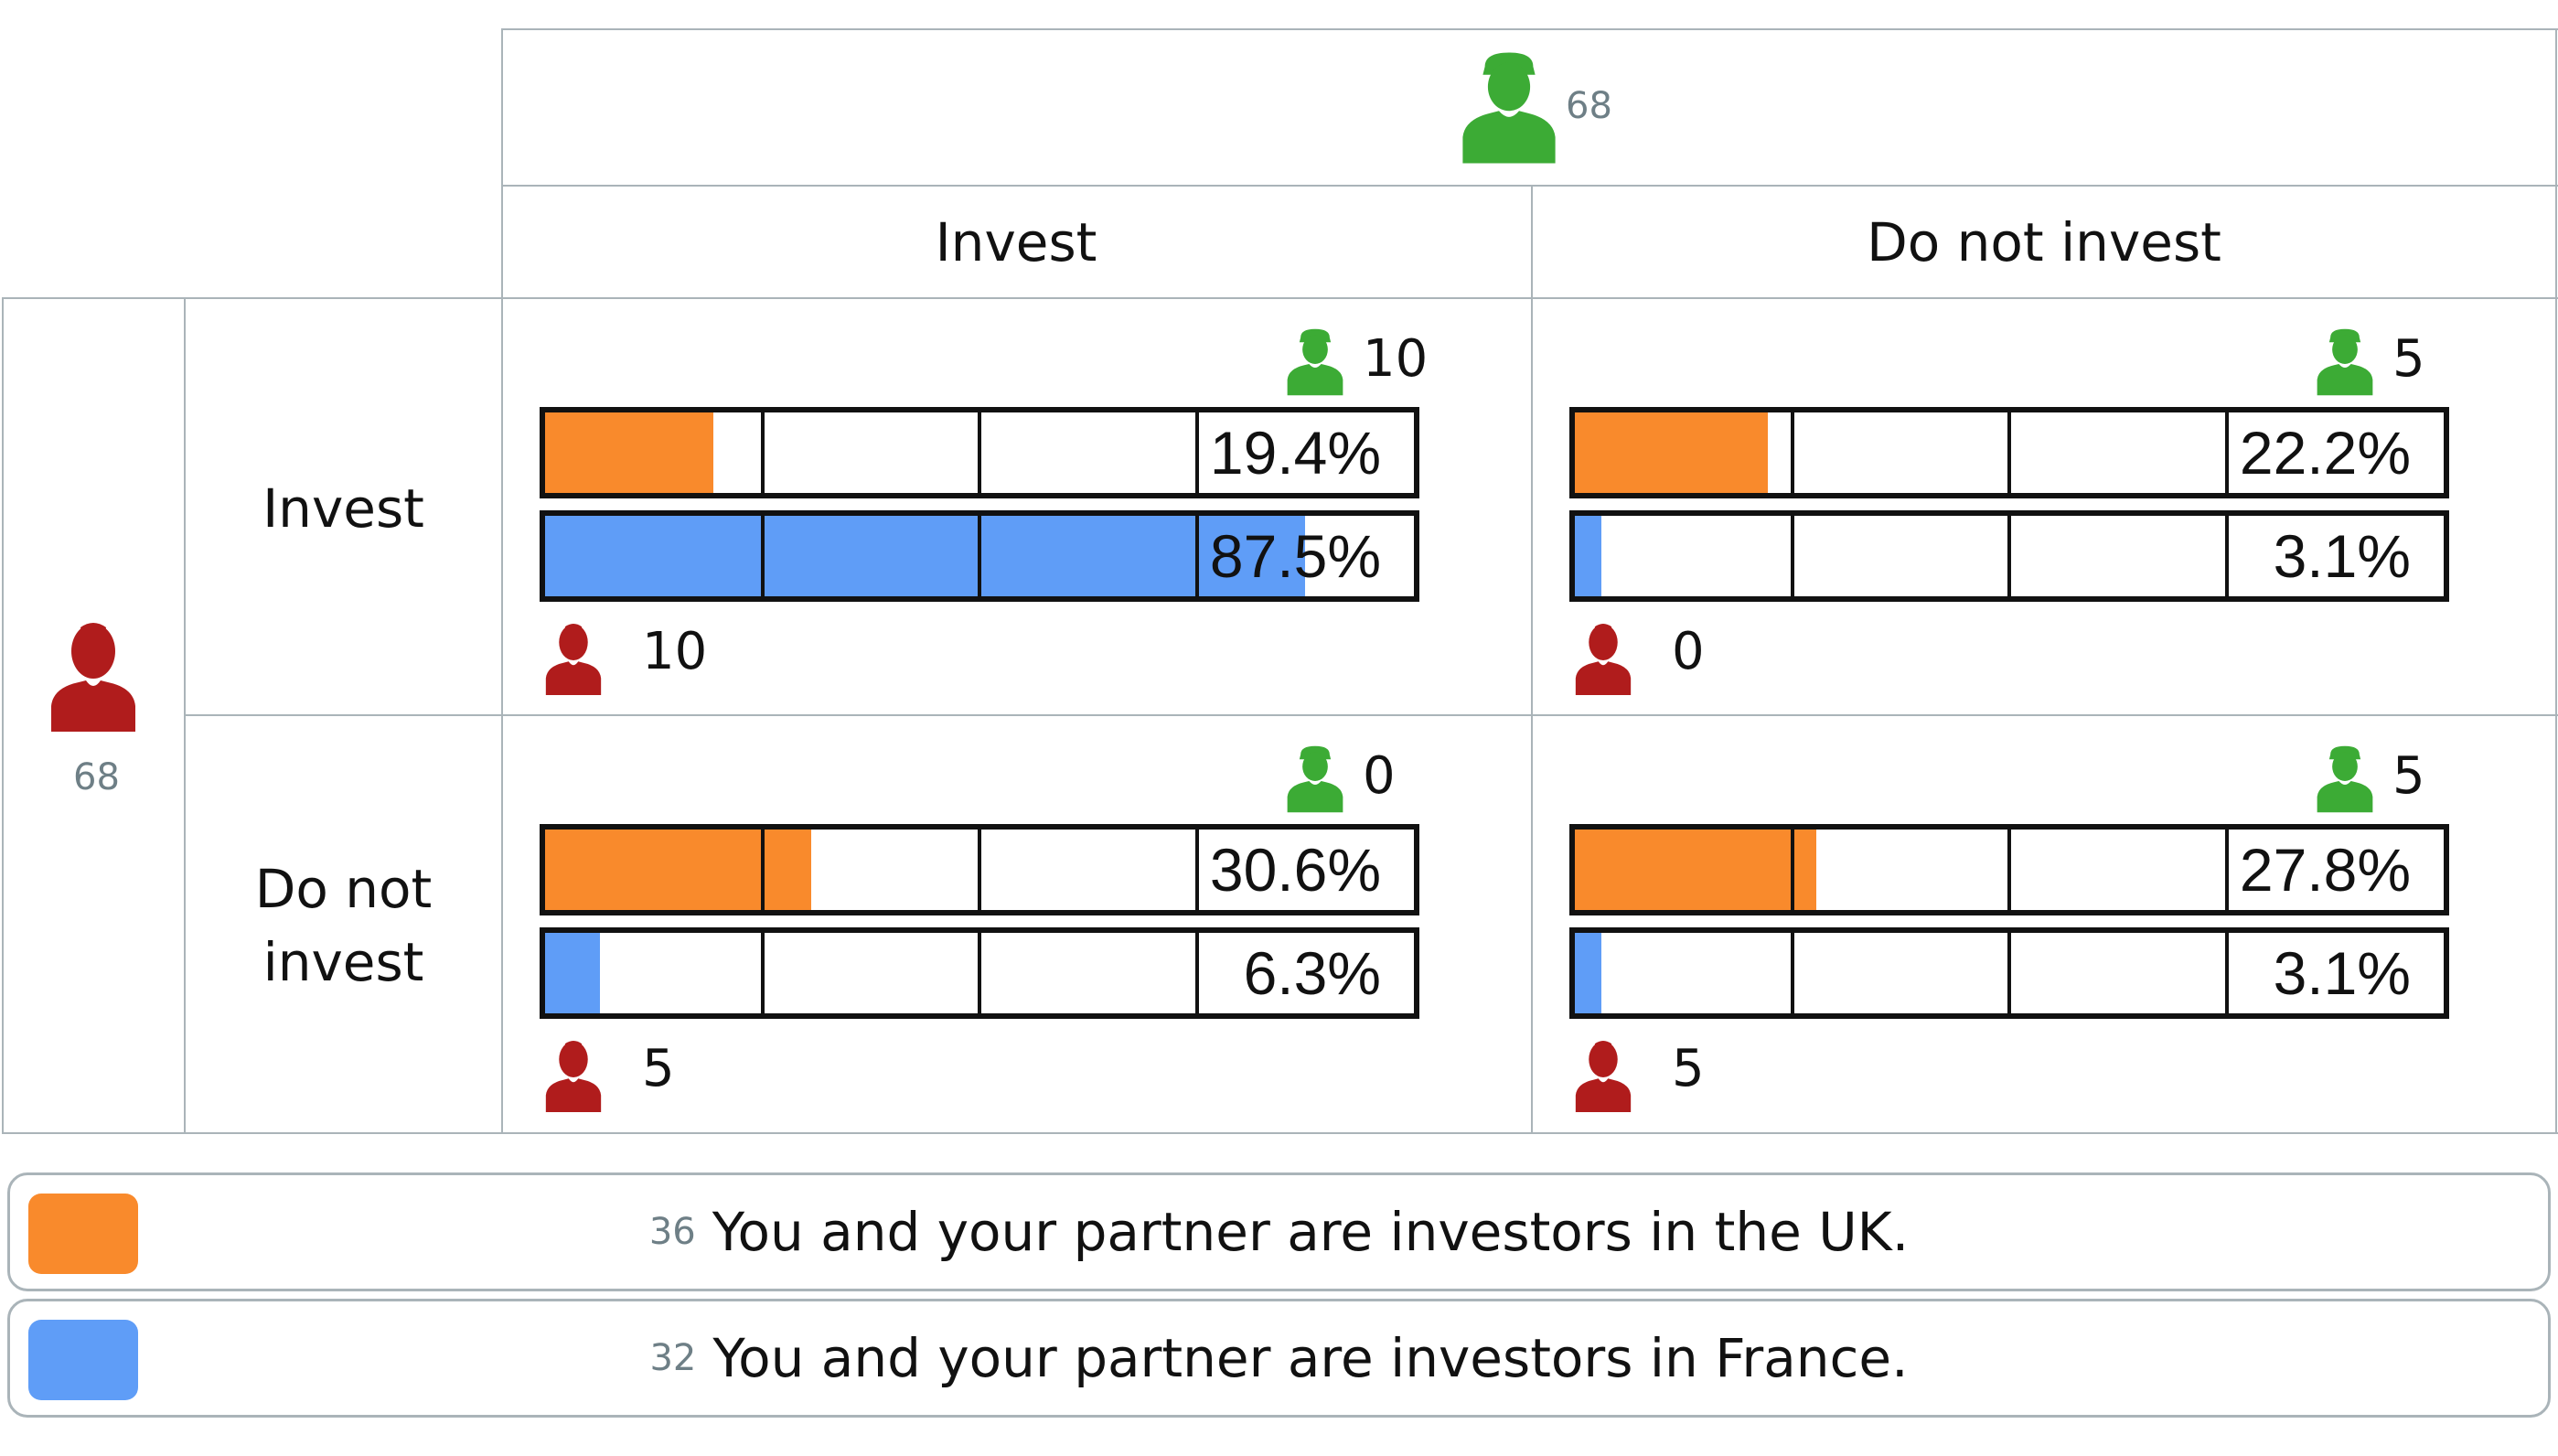 This screenshot has width=2558, height=1456. I want to click on legend-swatch-orange, so click(83, 1234).